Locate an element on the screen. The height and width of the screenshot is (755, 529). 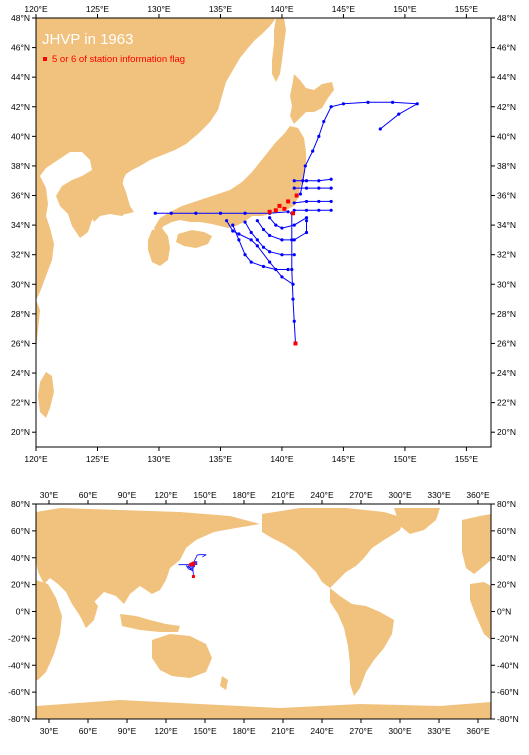
lon-tick-label: 180°E is located at coordinates (244, 731).